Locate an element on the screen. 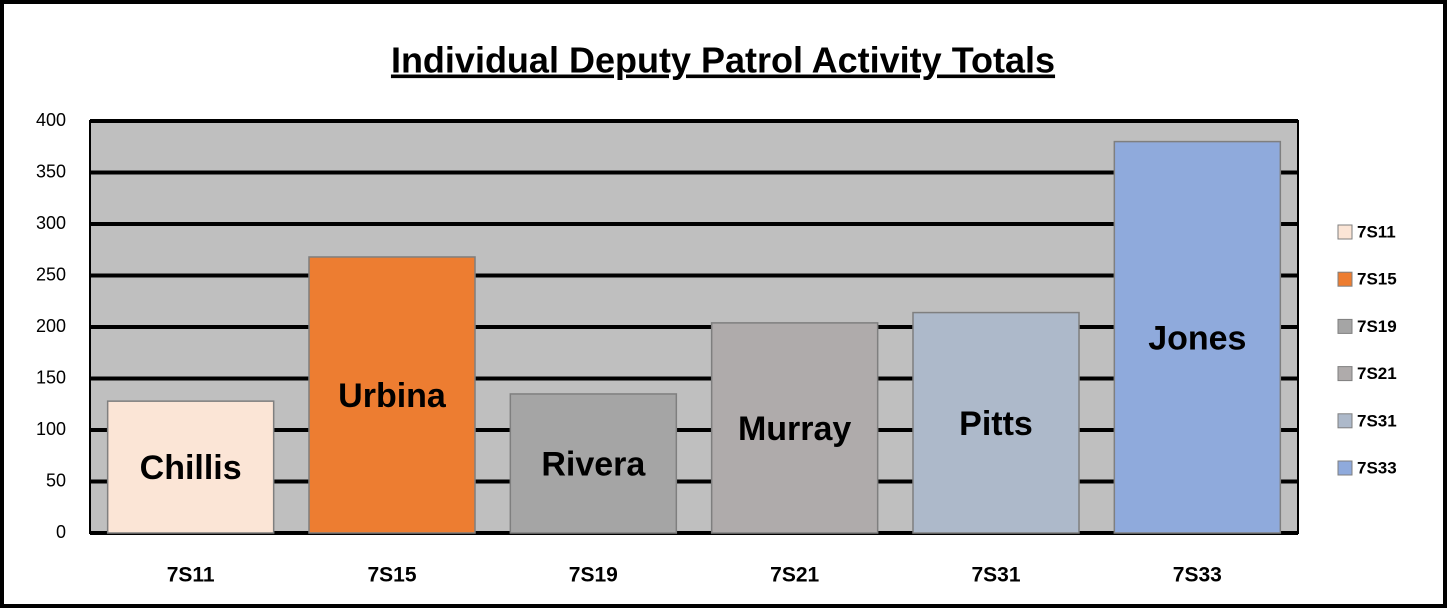 The width and height of the screenshot is (1447, 608). legend-label: 7S19 is located at coordinates (1377, 326).